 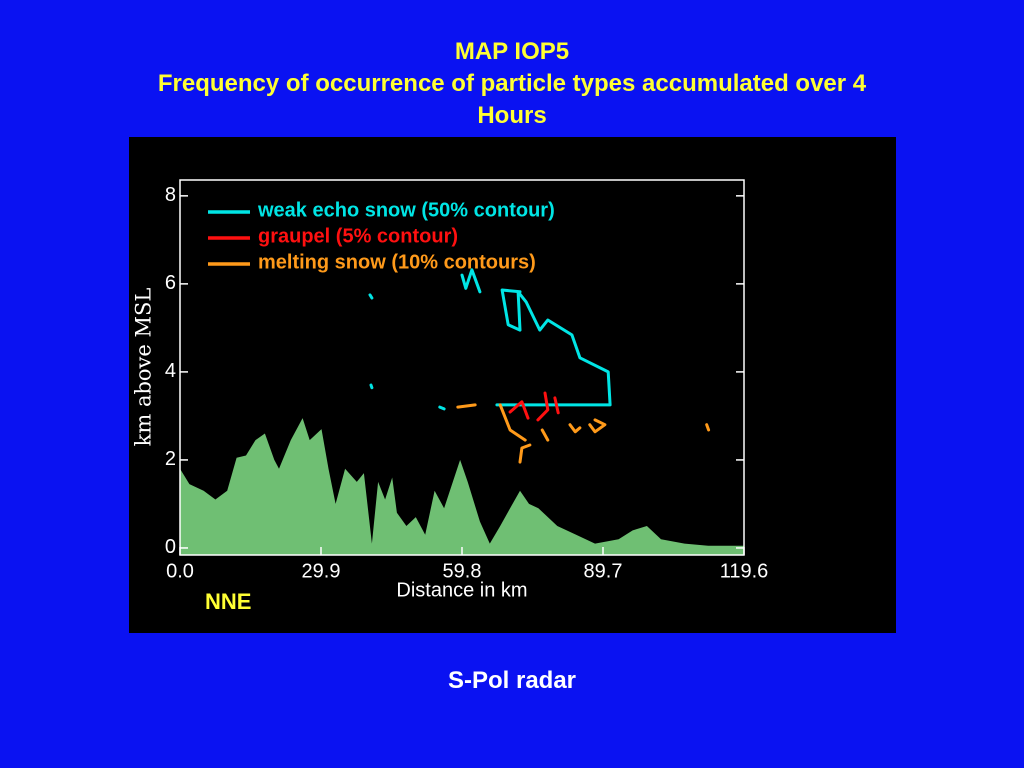 I want to click on y-tick-label: 8, so click(x=170, y=195).